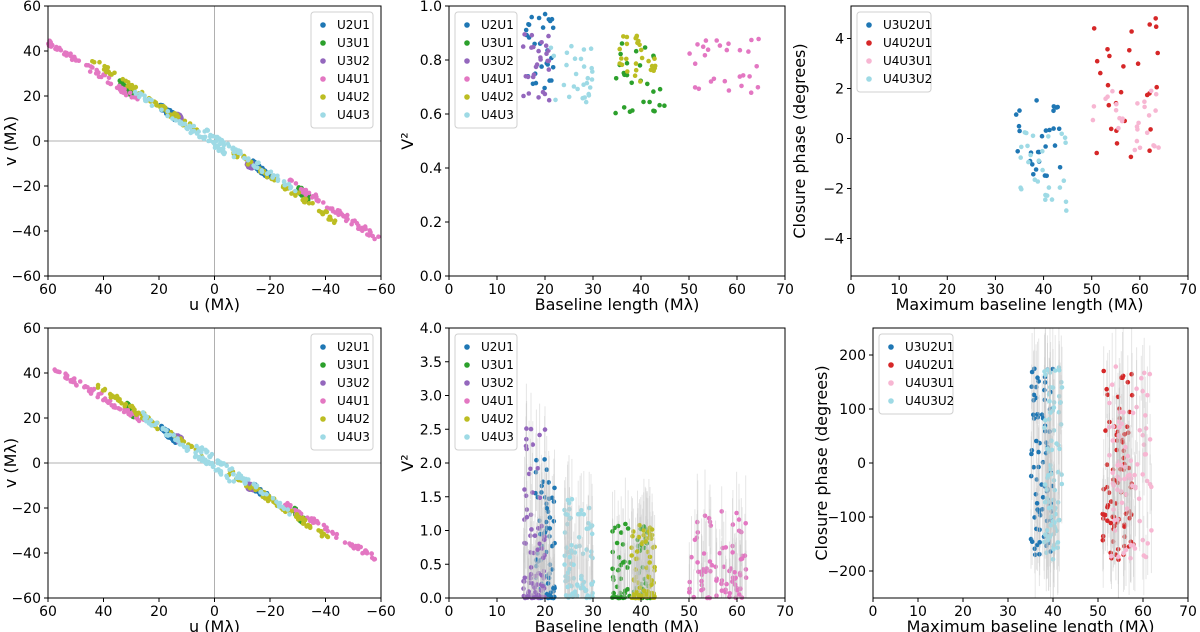  What do you see at coordinates (26, 187) in the screenshot?
I see `y-tick-label: −20` at bounding box center [26, 187].